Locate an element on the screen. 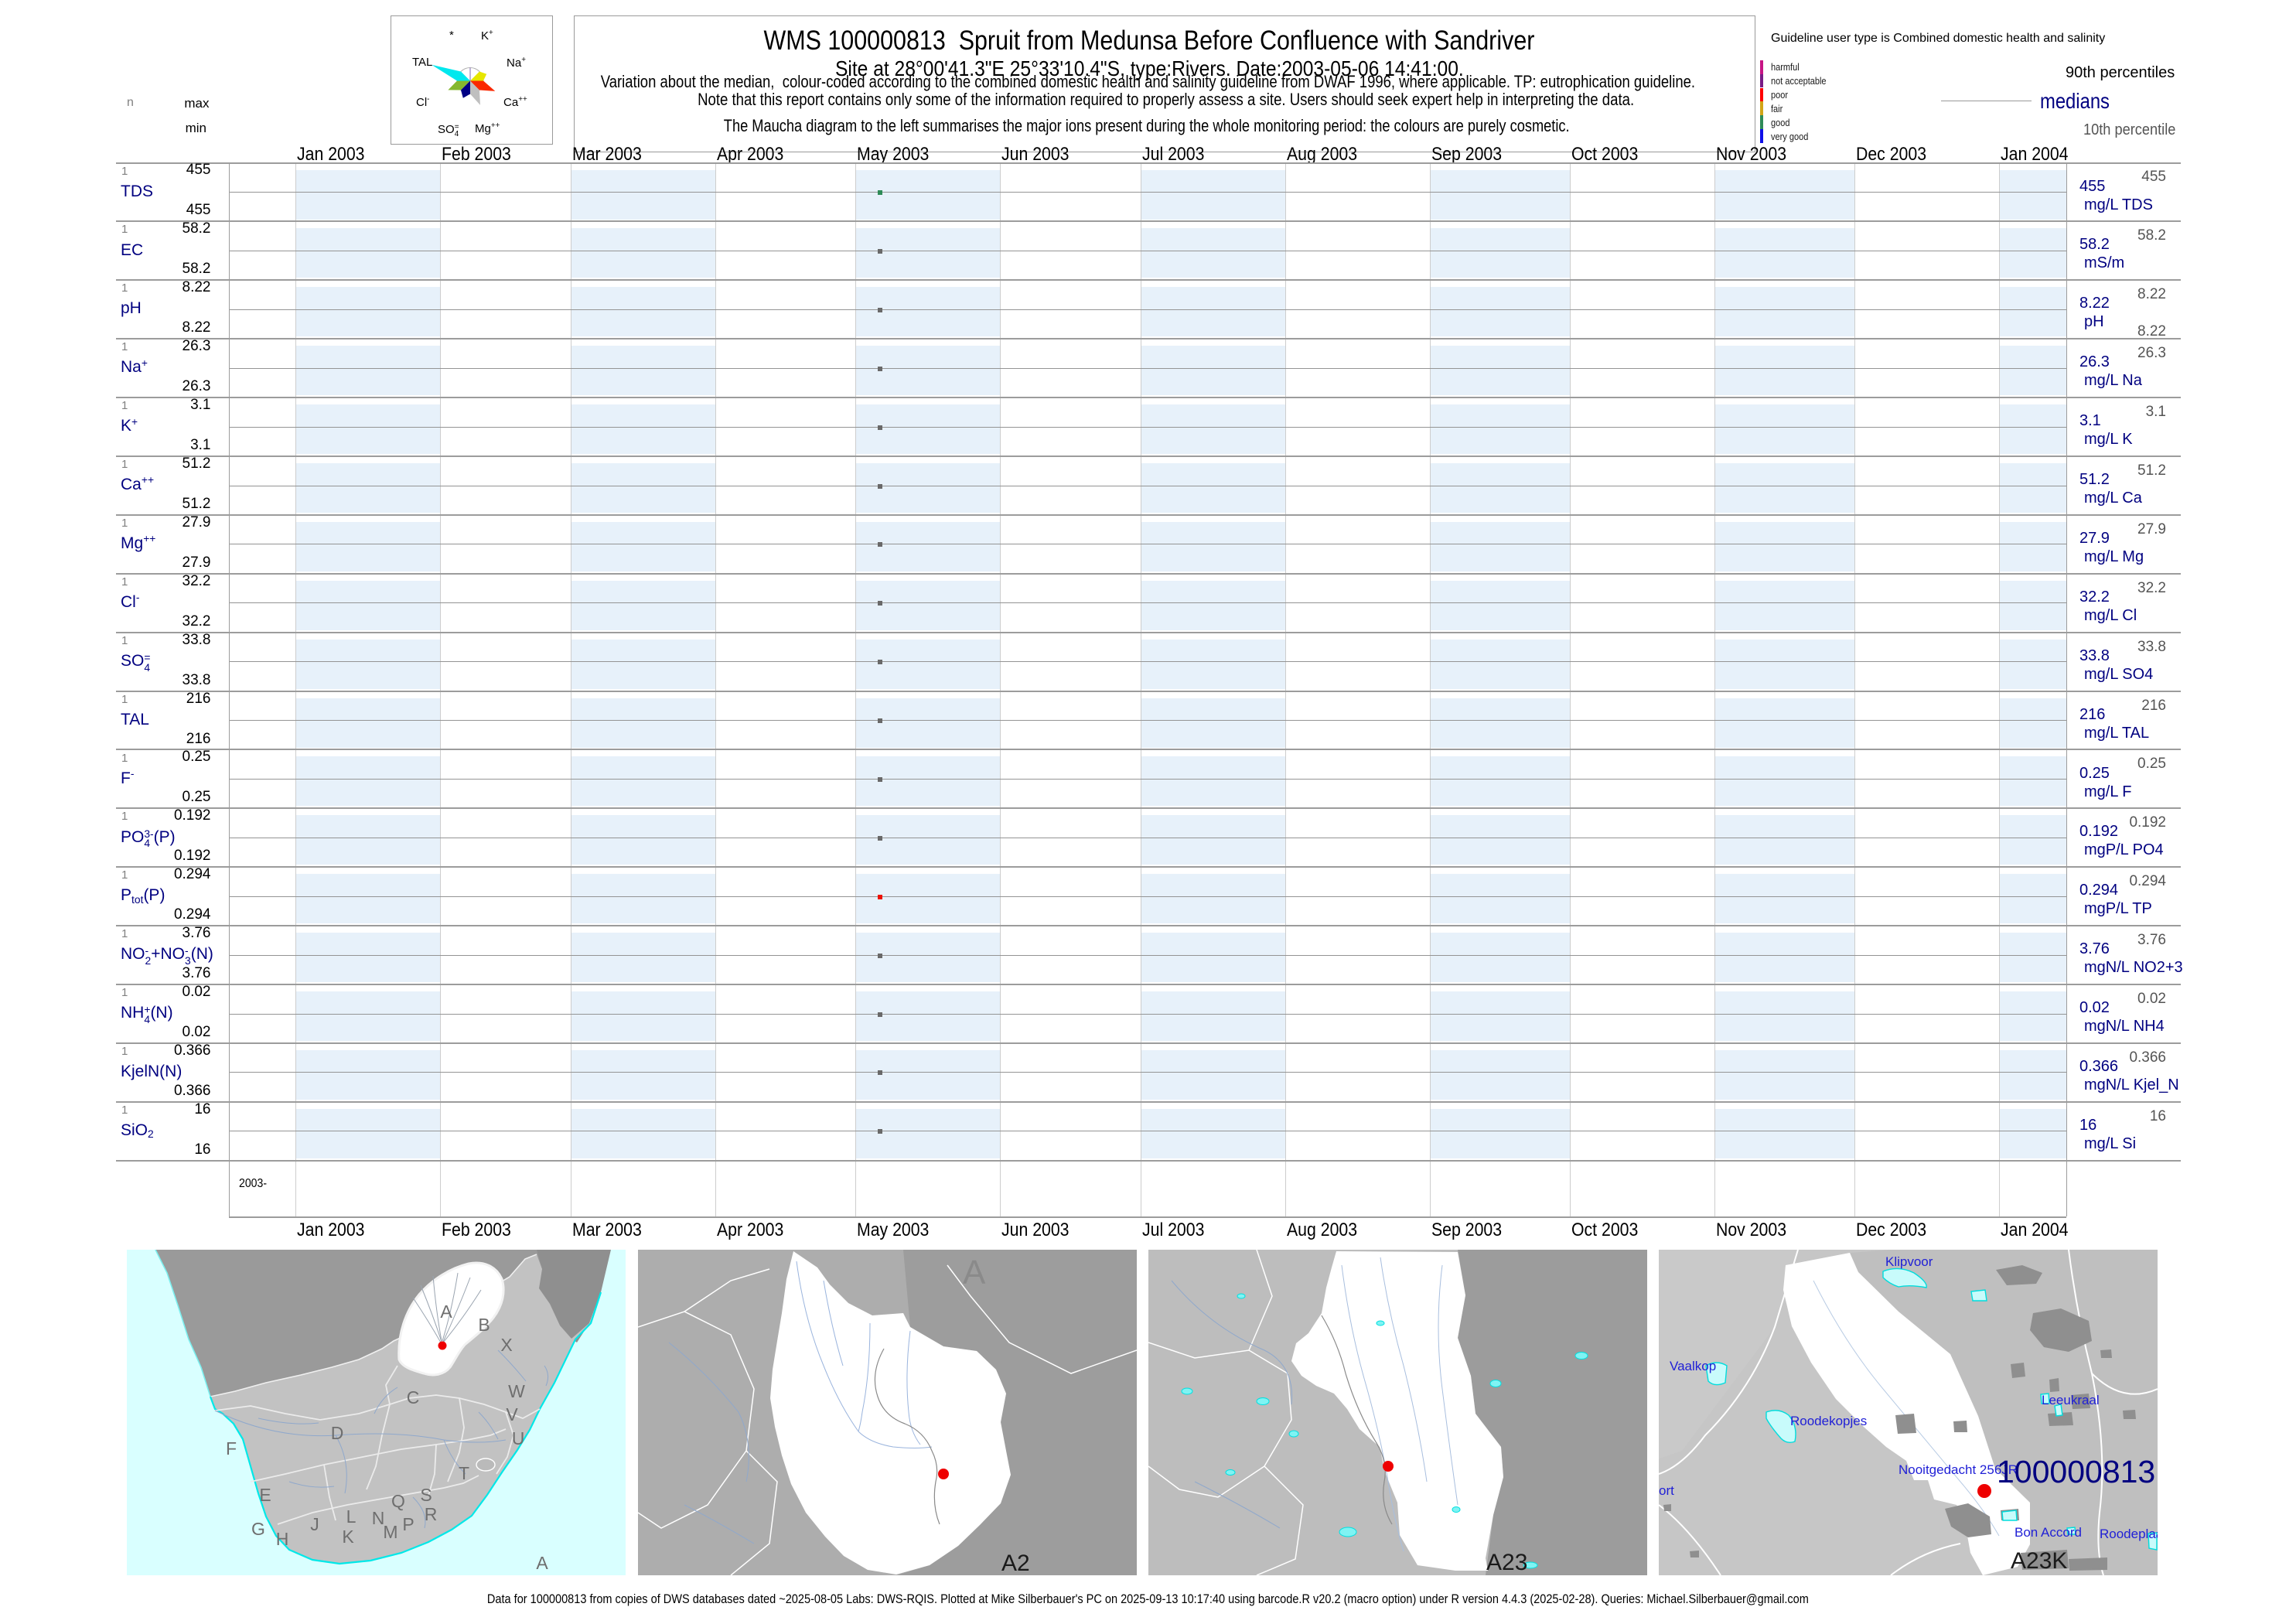  svg-text: F is located at coordinates (231, 1448).